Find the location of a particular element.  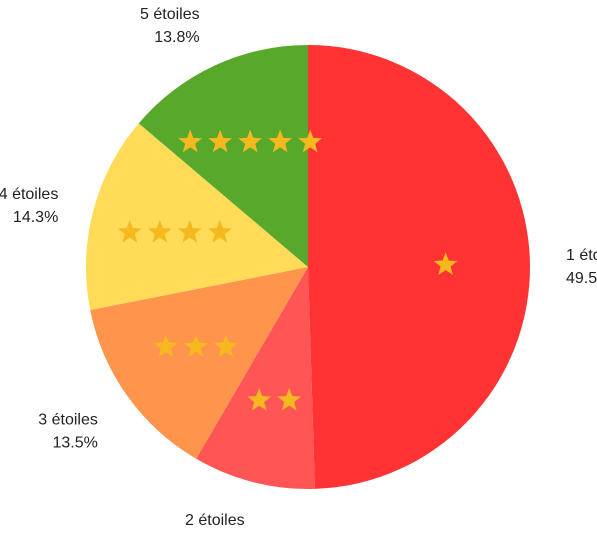

slice-label: 1 étoile is located at coordinates (581, 255).